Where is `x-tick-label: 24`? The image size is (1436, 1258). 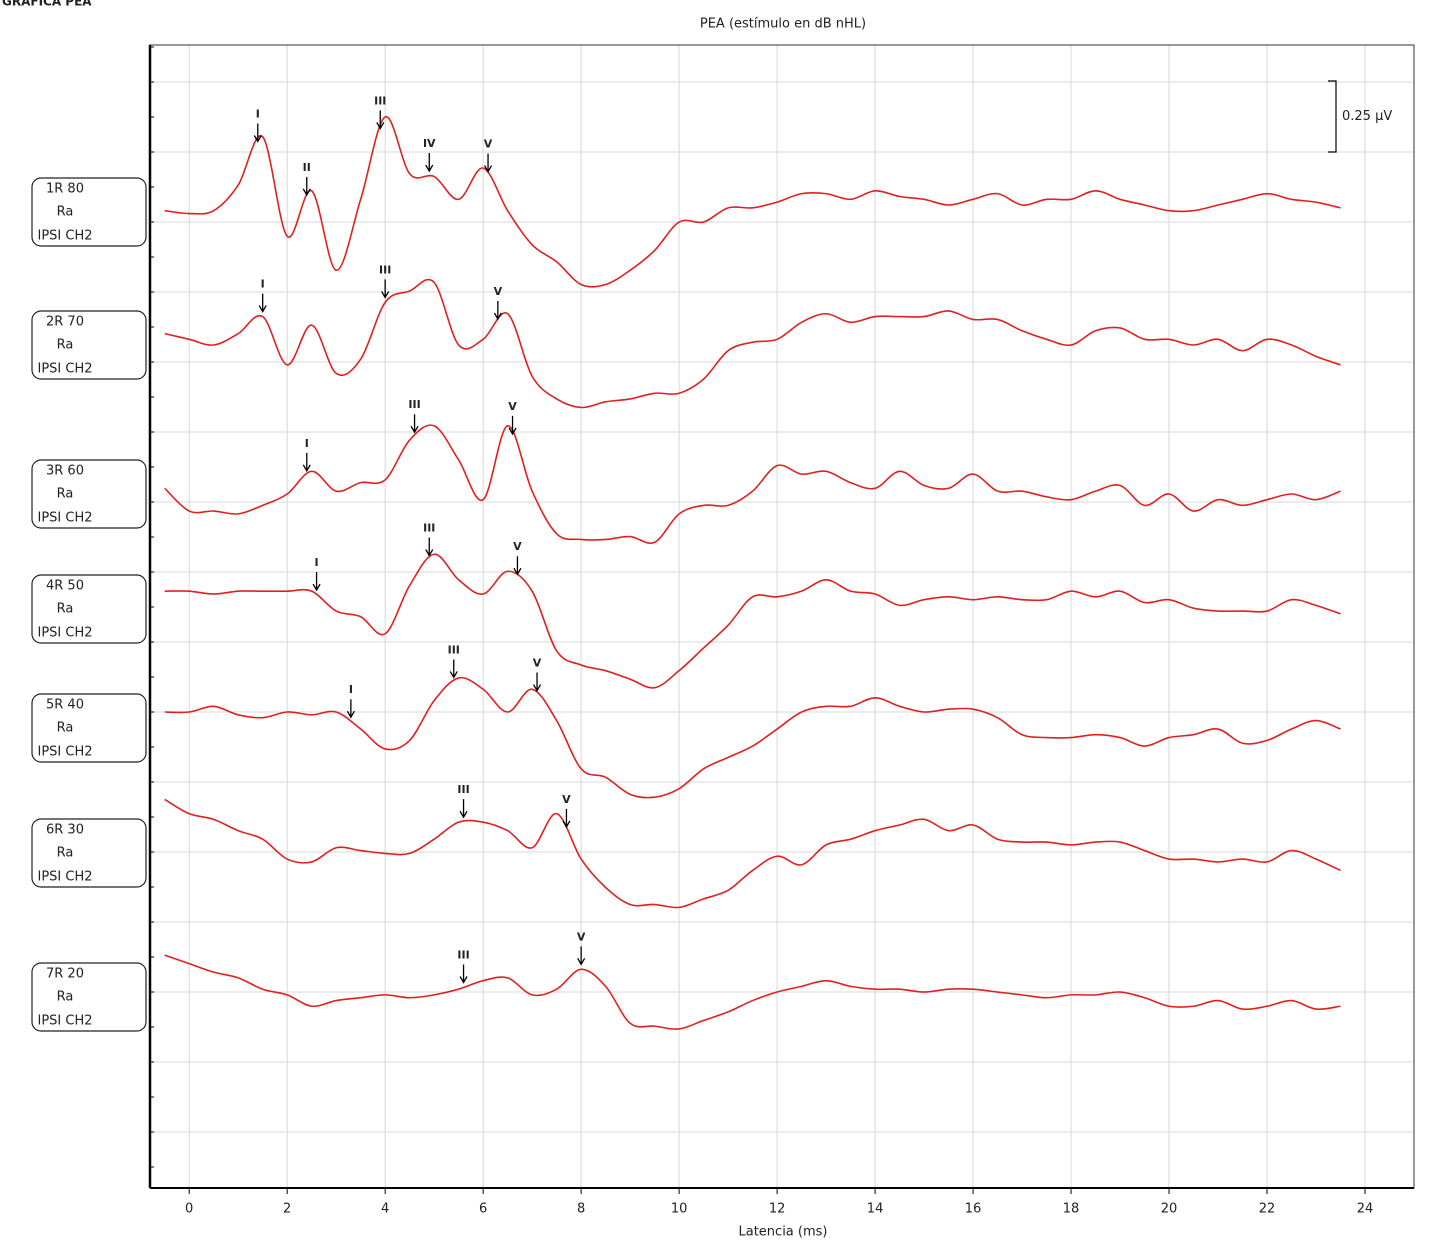
x-tick-label: 24 is located at coordinates (1365, 1209).